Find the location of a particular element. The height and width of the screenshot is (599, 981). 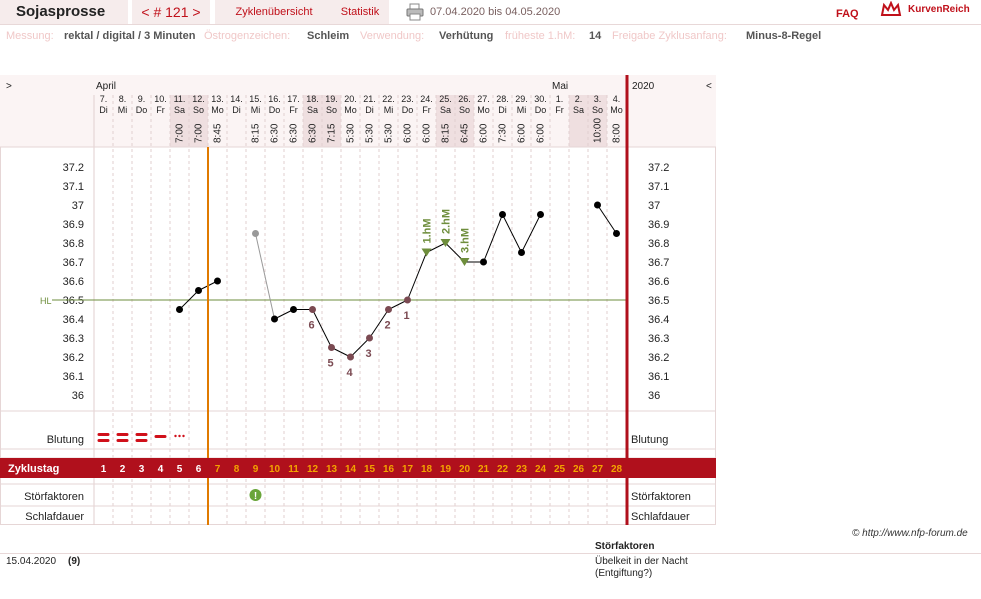

weekday-label: Mo is located at coordinates (217, 110).